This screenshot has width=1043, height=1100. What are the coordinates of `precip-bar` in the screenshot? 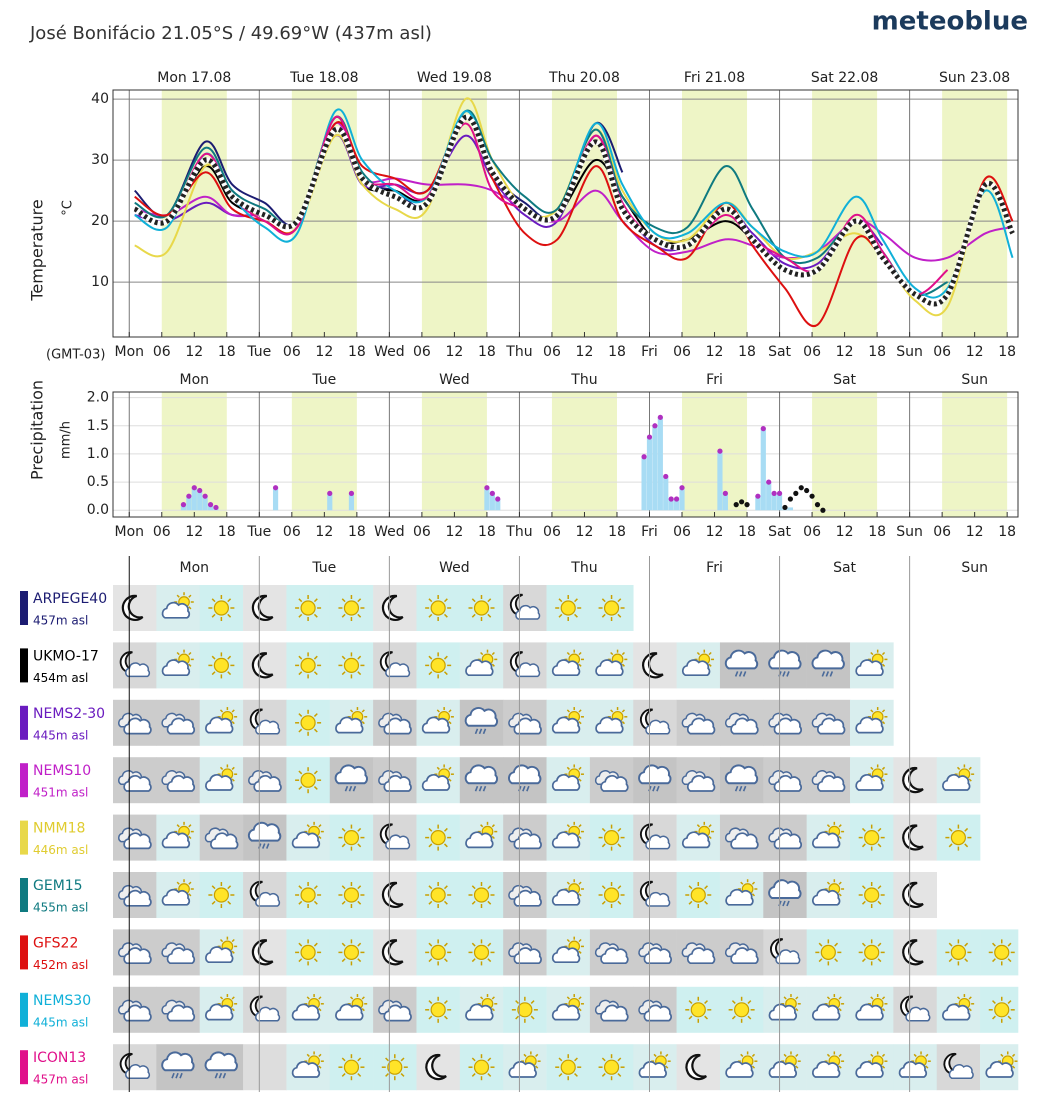 It's located at (183, 507).